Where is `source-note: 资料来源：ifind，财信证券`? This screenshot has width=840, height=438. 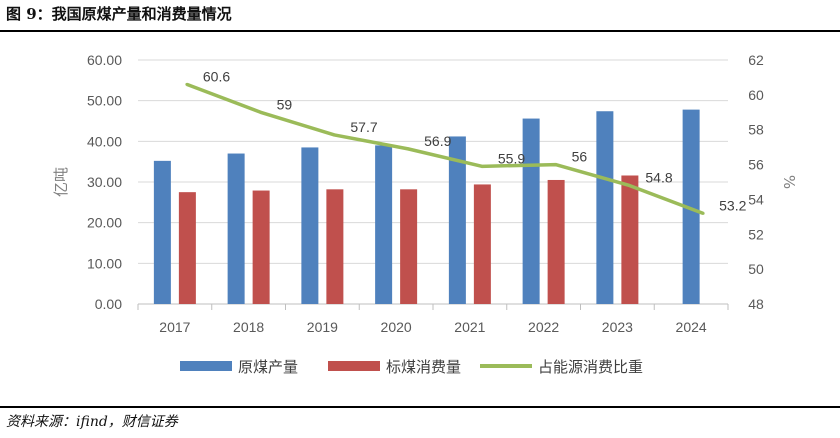 source-note: 资料来源：ifind，财信证券 is located at coordinates (92, 422).